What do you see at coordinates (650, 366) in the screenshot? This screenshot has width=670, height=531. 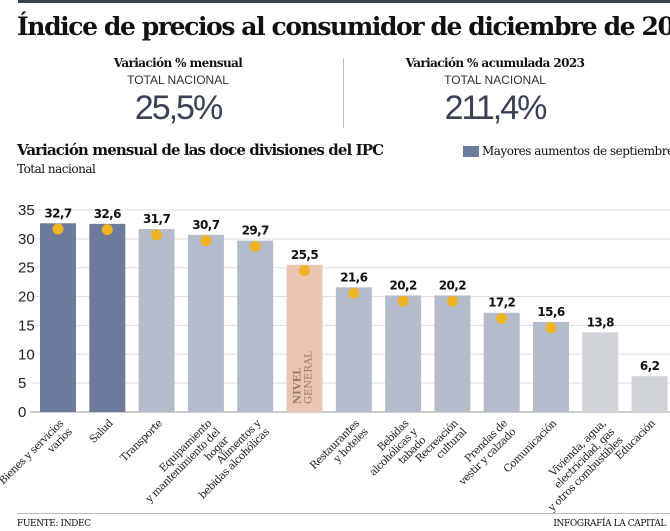 I see `value-label: 6,2` at bounding box center [650, 366].